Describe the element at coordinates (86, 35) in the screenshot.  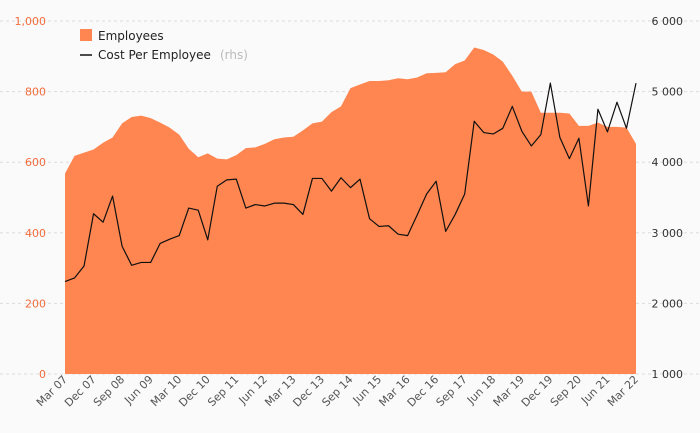
I see `legend-employees-swatch` at that location.